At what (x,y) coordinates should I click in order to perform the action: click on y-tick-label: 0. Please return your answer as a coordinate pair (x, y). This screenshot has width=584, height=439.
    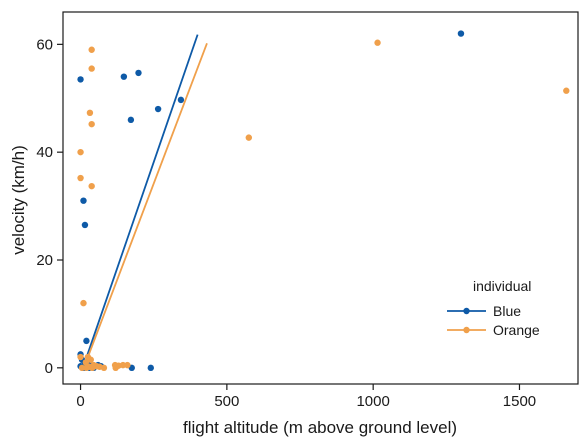
    Looking at the image, I should click on (49, 368).